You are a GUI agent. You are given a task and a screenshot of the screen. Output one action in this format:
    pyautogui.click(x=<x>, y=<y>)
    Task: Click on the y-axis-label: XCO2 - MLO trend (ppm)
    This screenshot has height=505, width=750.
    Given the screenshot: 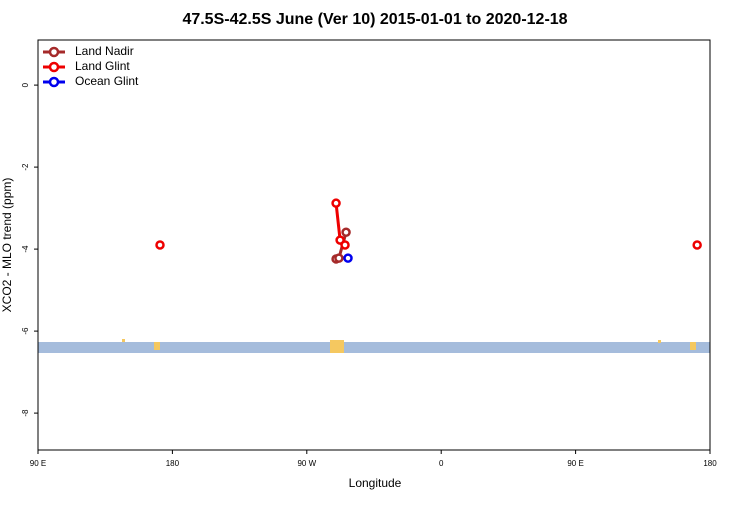 What is the action you would take?
    pyautogui.click(x=7, y=245)
    